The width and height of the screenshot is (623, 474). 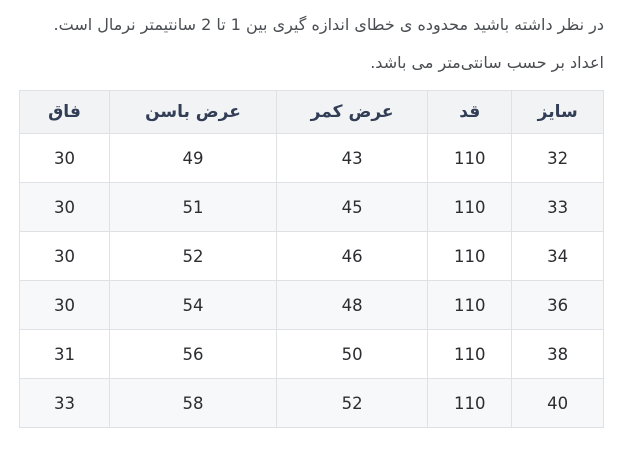 What do you see at coordinates (64, 112) in the screenshot?
I see `size-table-header-cell: فاق` at bounding box center [64, 112].